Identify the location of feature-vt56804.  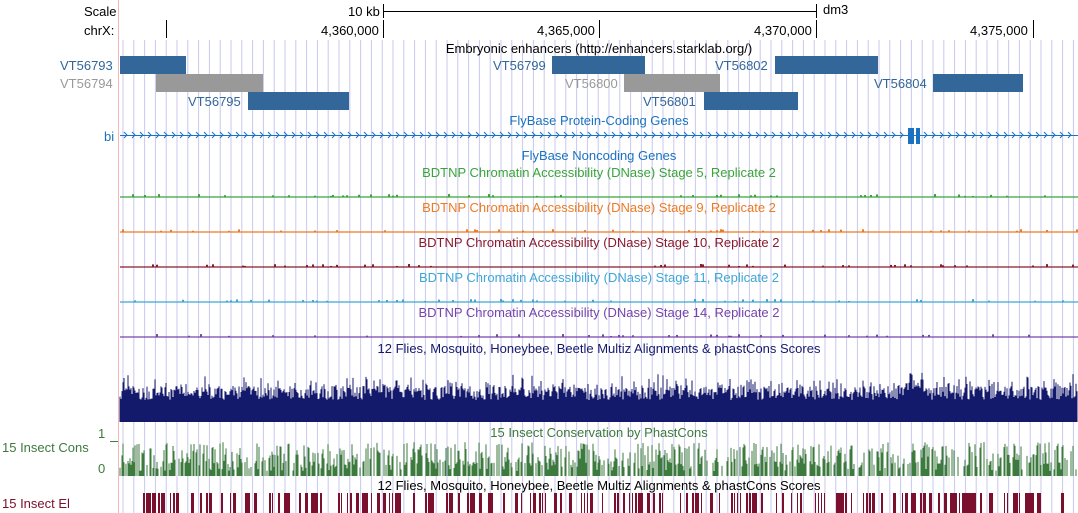
(978, 83).